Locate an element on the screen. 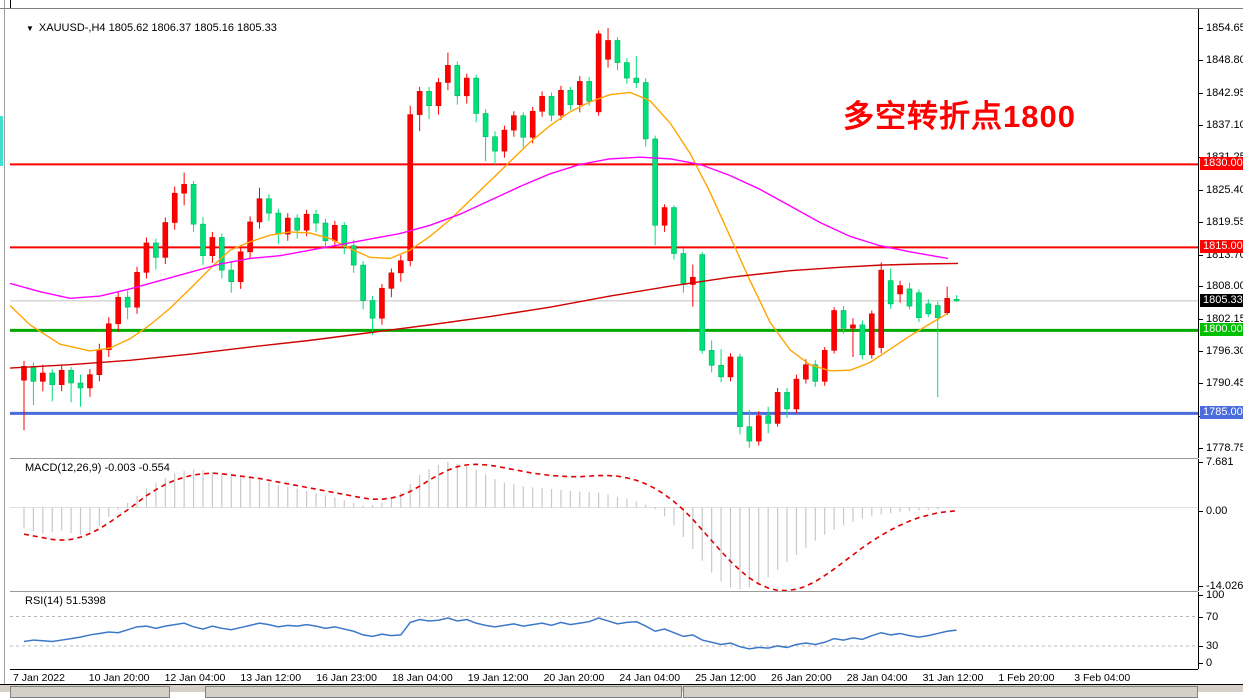 The image size is (1243, 698). macd-tick-label: 7.681 is located at coordinates (1220, 462).